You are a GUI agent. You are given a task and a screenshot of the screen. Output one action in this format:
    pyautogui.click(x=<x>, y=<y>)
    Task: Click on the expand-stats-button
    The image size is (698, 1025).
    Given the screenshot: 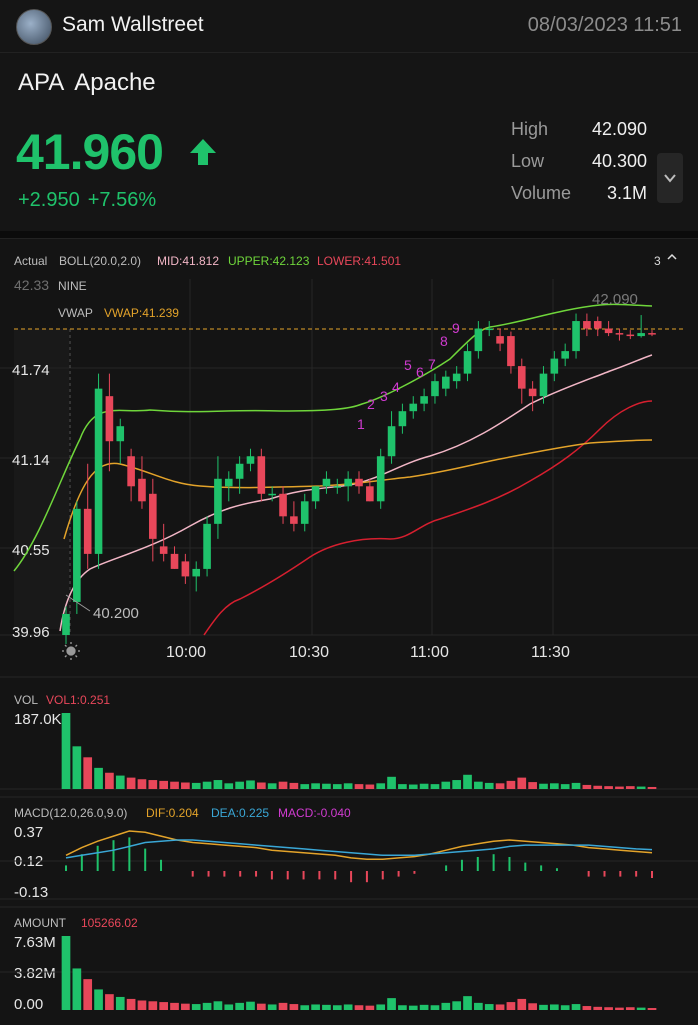 What is the action you would take?
    pyautogui.click(x=670, y=178)
    